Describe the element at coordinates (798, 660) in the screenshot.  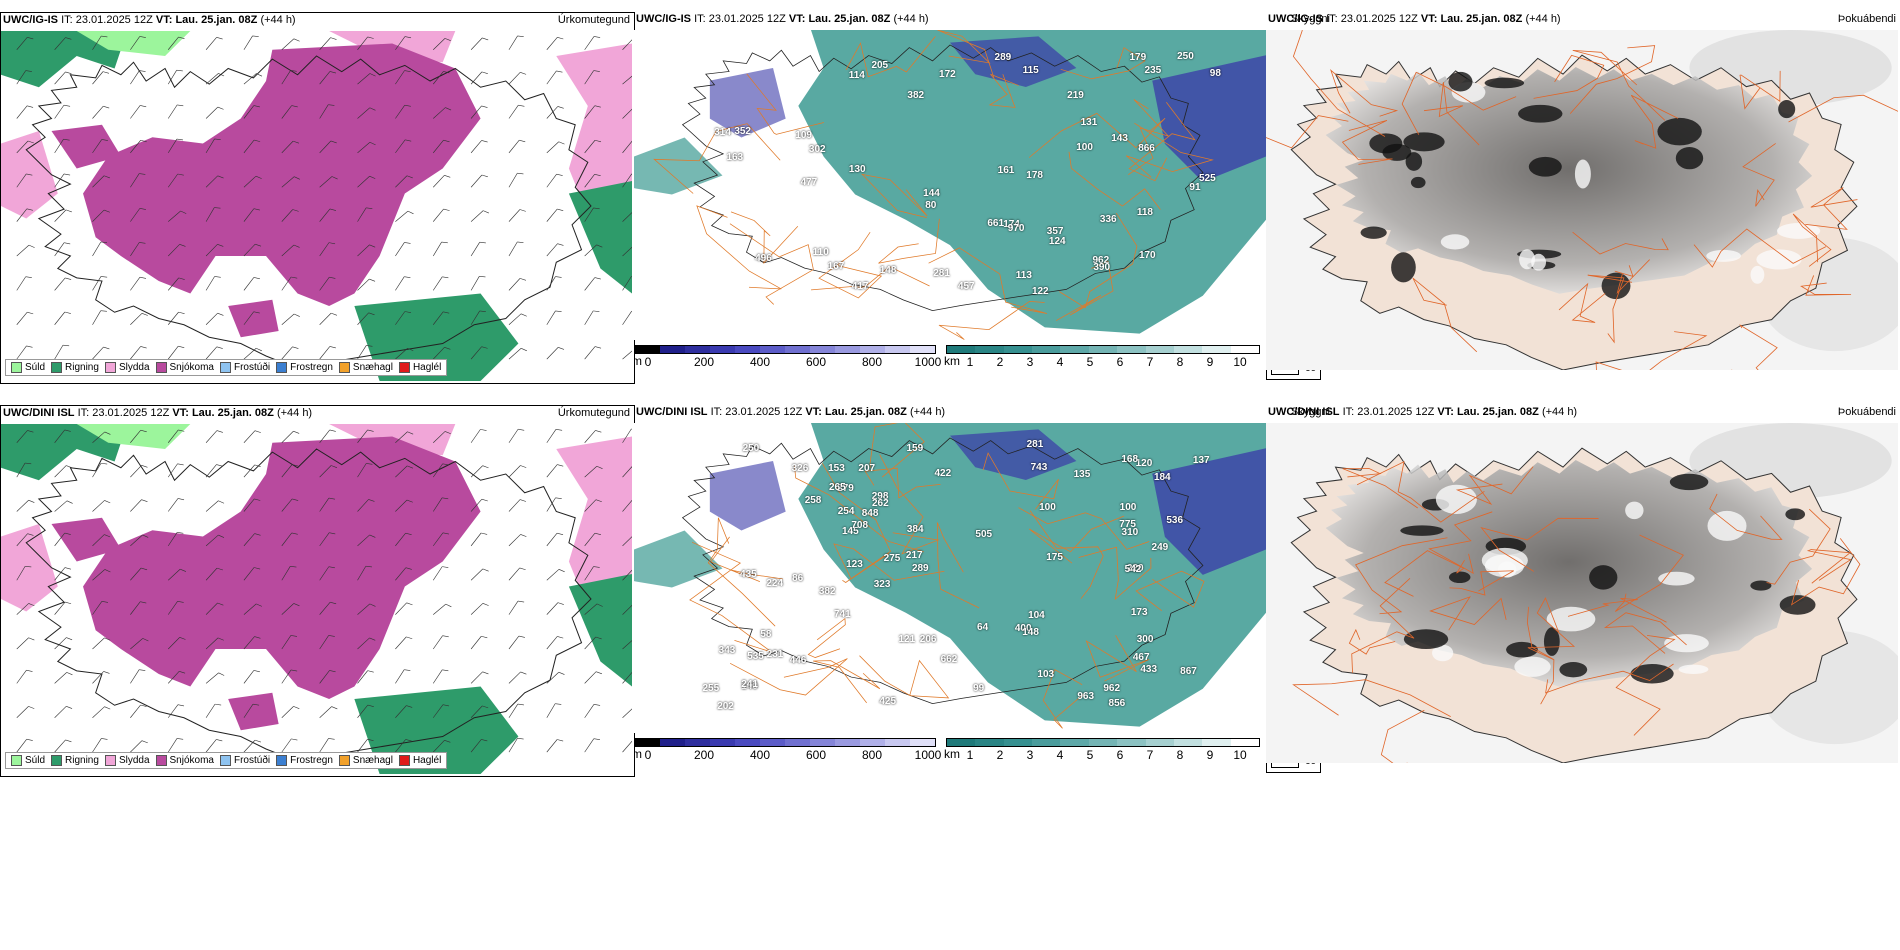
I see `visibility-label: 446` at that location.